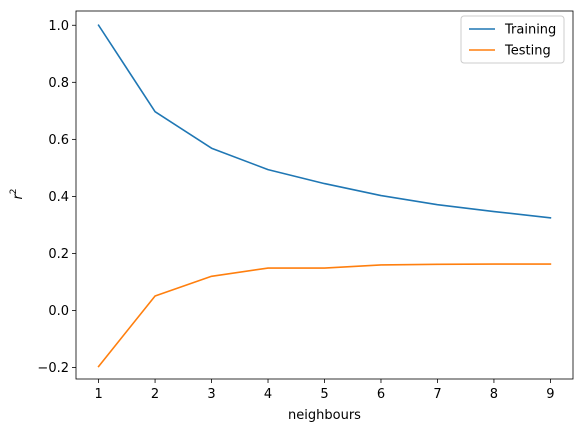 This screenshot has height=432, width=583. I want to click on x-tick-label: 5, so click(324, 394).